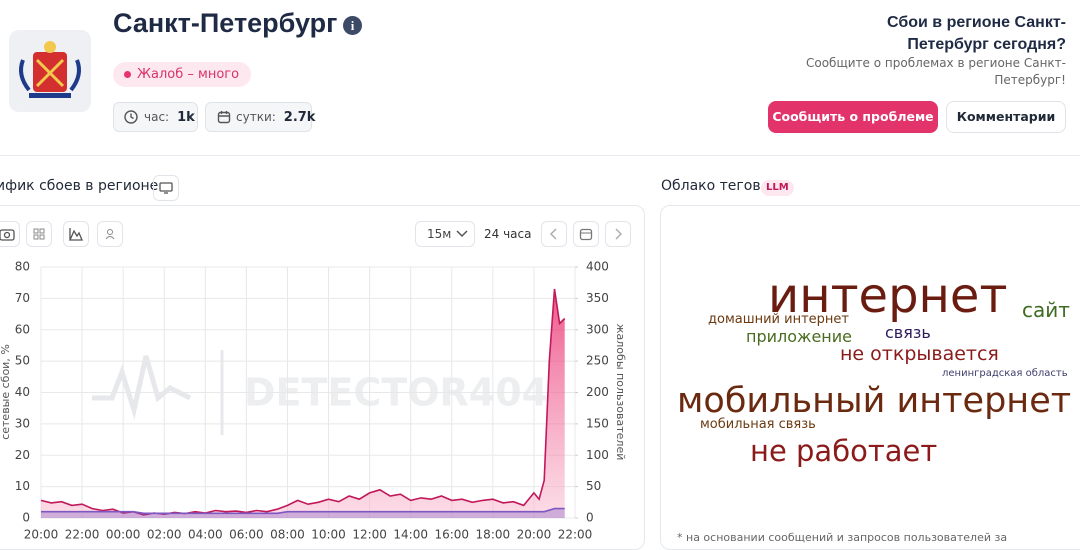 The width and height of the screenshot is (1080, 550). Describe the element at coordinates (256, 117) in the screenshot. I see `stat-label: сутки:` at that location.